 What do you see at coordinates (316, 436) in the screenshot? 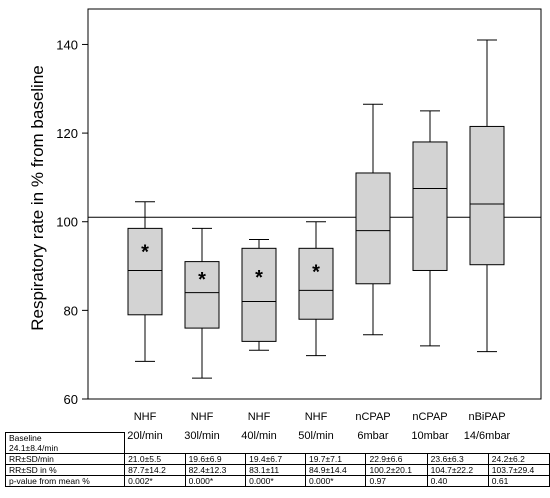
I see `category-label-line2: 50l/min` at bounding box center [316, 436].